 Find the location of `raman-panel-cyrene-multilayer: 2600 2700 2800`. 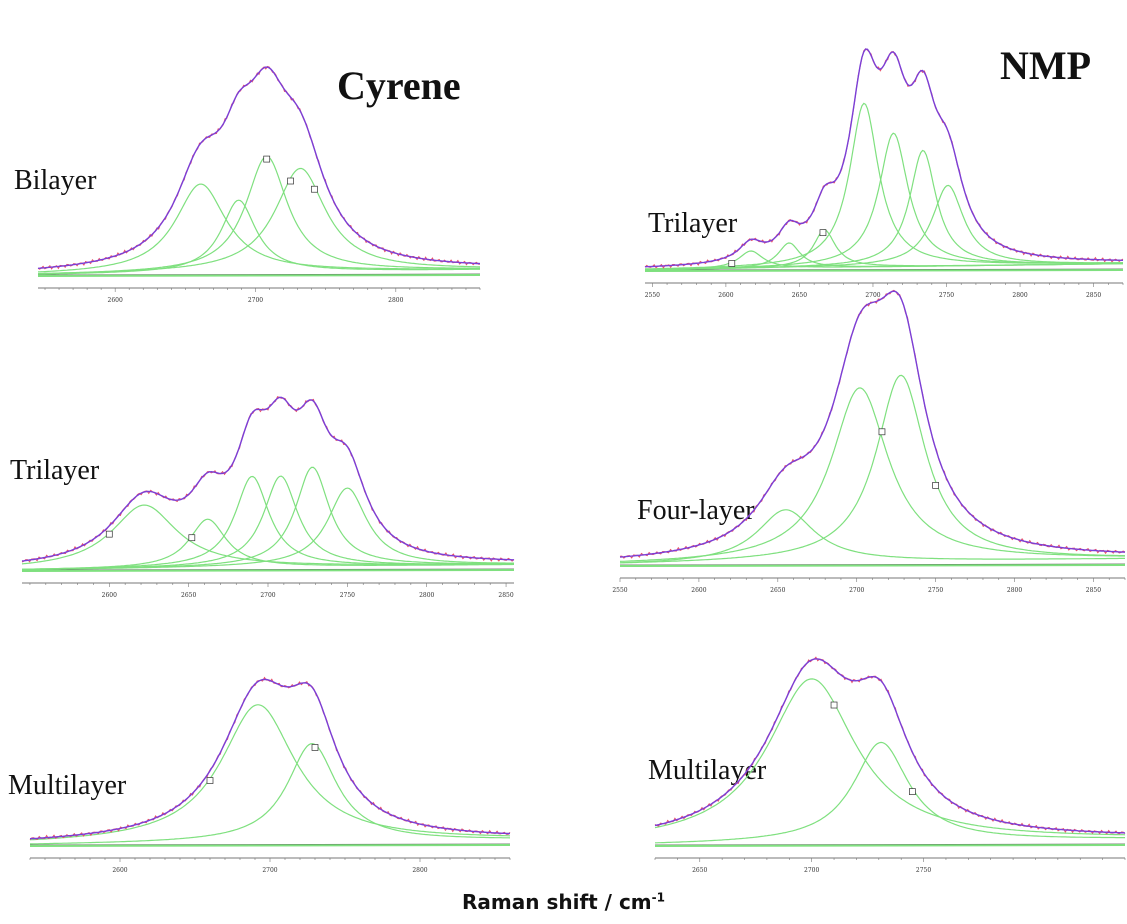

raman-panel-cyrene-multilayer: 2600 2700 2800 is located at coordinates (270, 760).